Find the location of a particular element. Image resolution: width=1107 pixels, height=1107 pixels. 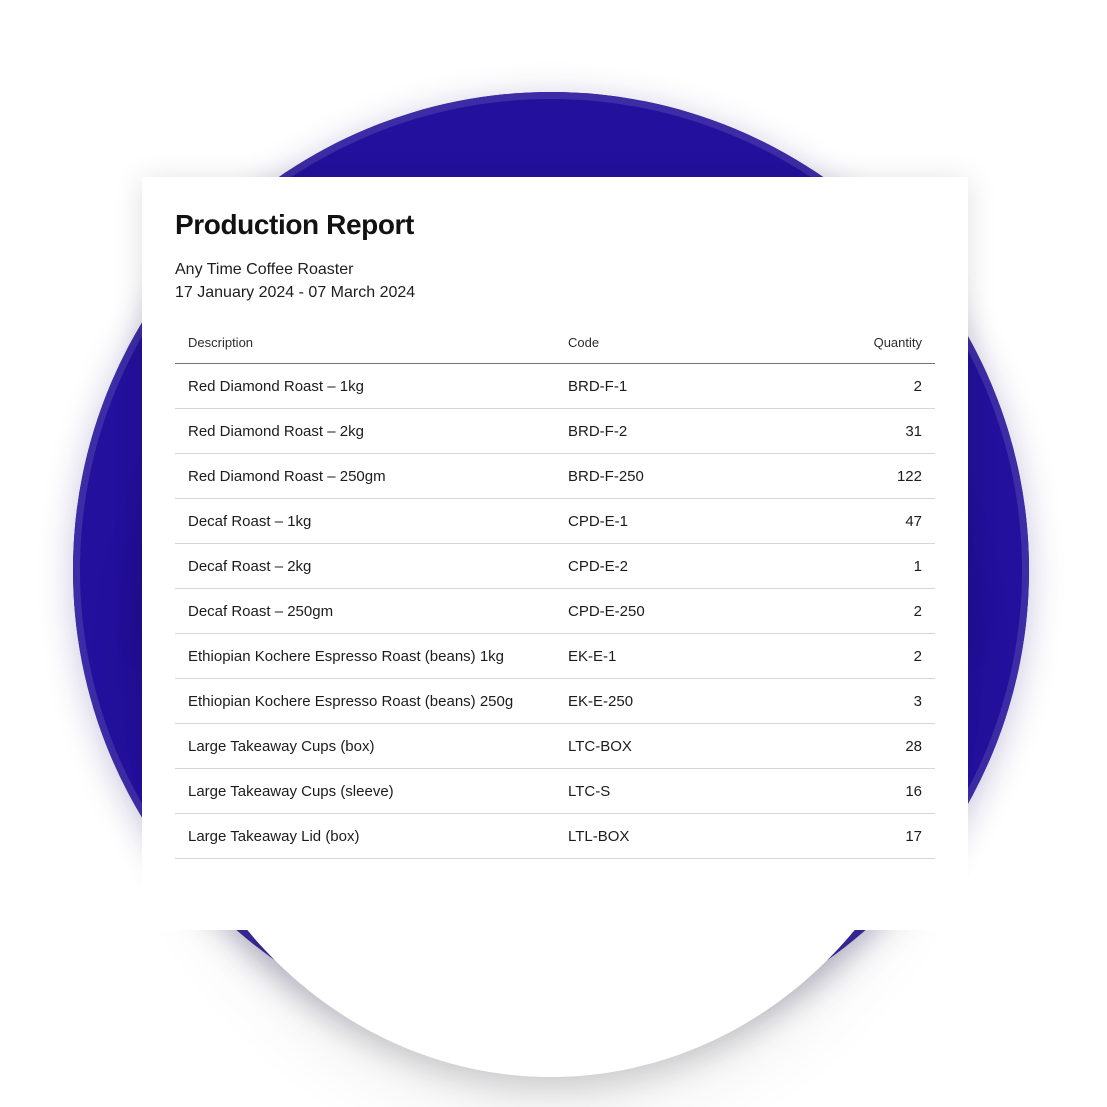

cell-code: CPD-E-2 is located at coordinates (658, 566).